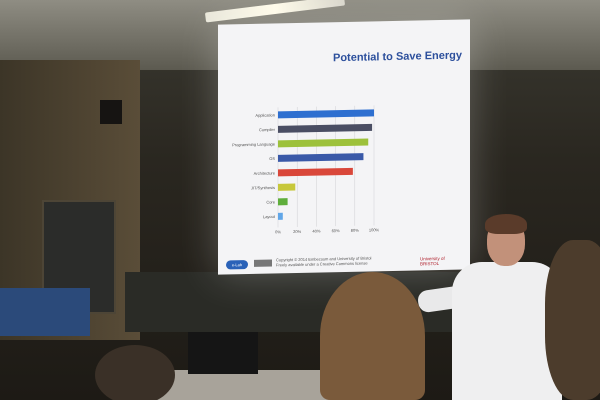 The image size is (600, 400). I want to click on e-lab-logo: e-Lab, so click(237, 265).